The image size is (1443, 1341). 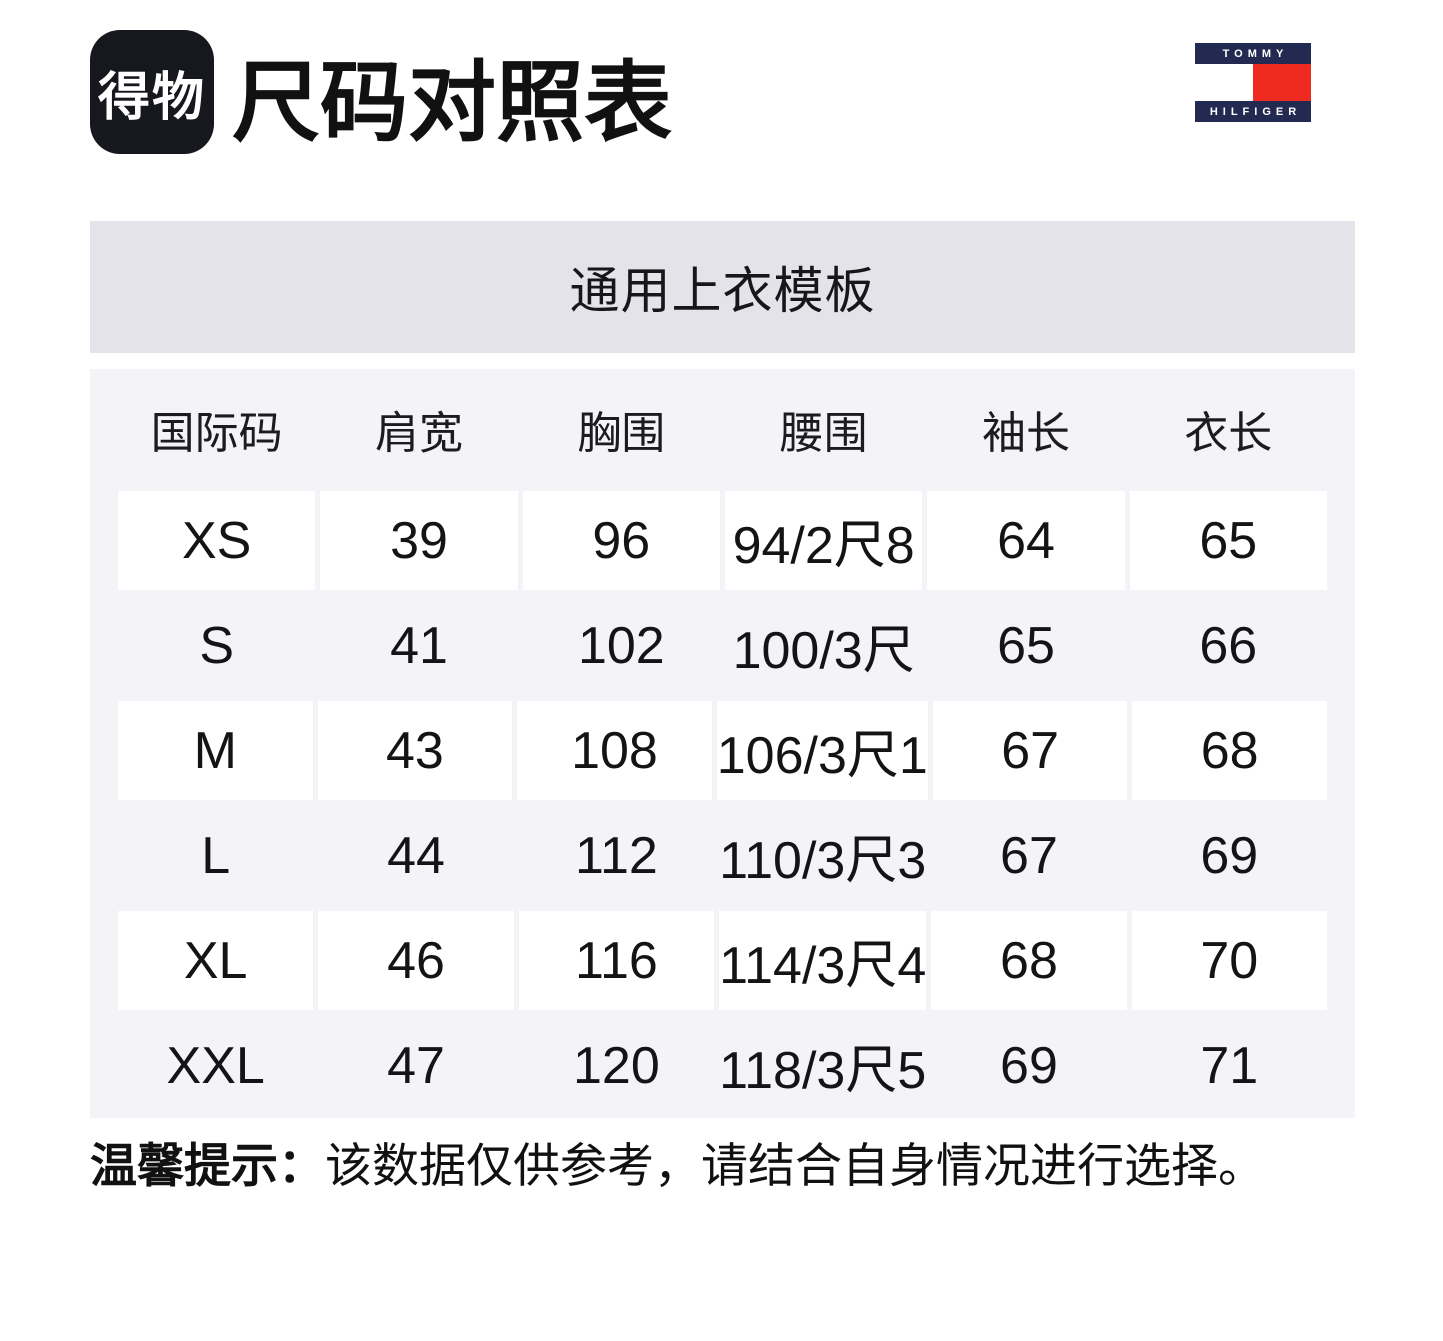 What do you see at coordinates (823, 960) in the screenshot?
I see `waist-cell: 114/3尺4` at bounding box center [823, 960].